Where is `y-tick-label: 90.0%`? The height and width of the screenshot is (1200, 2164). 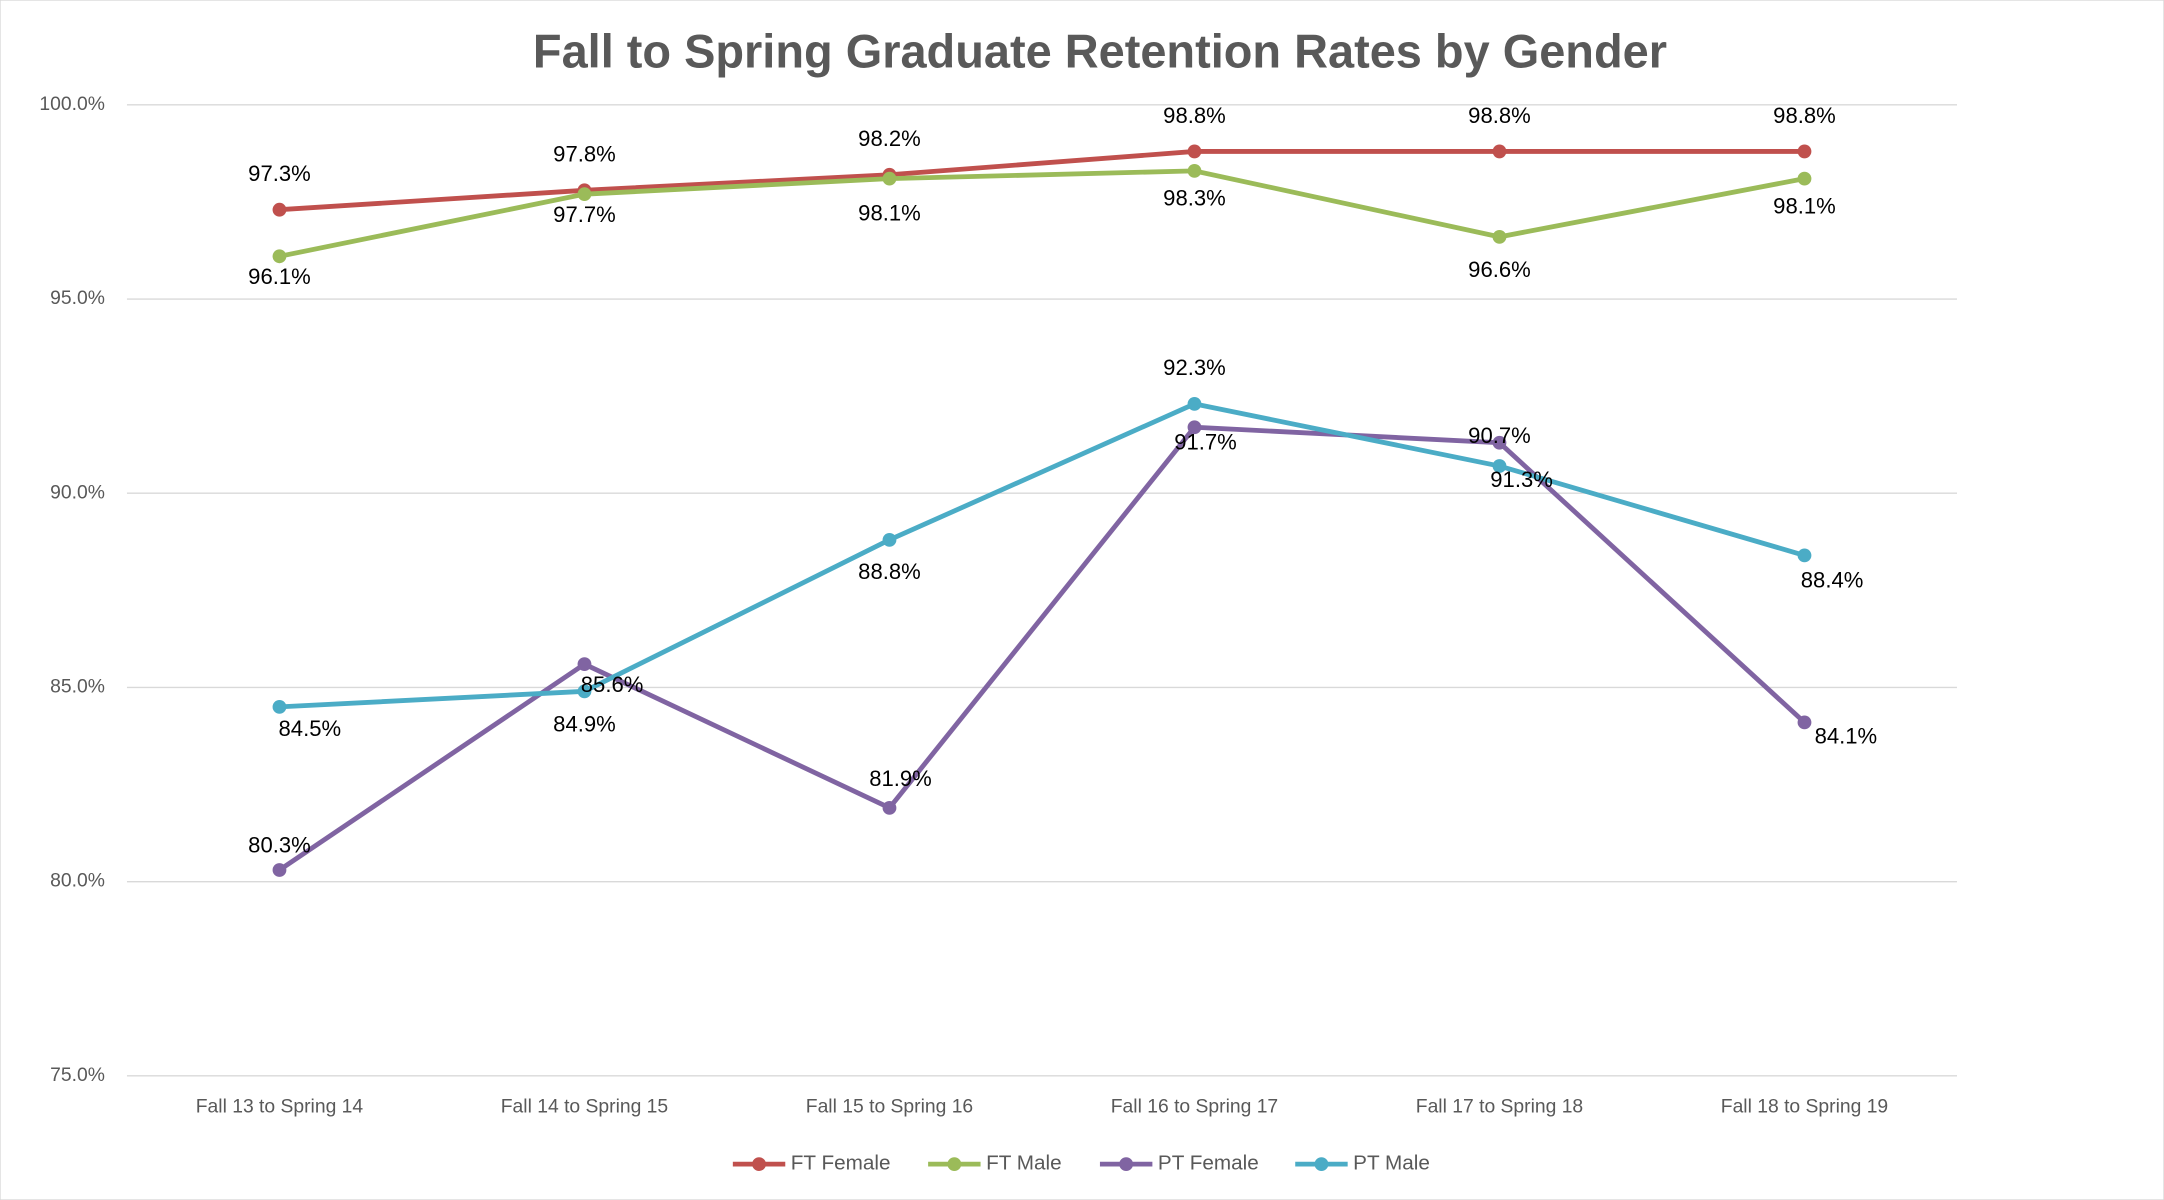
y-tick-label: 90.0% is located at coordinates (77, 492).